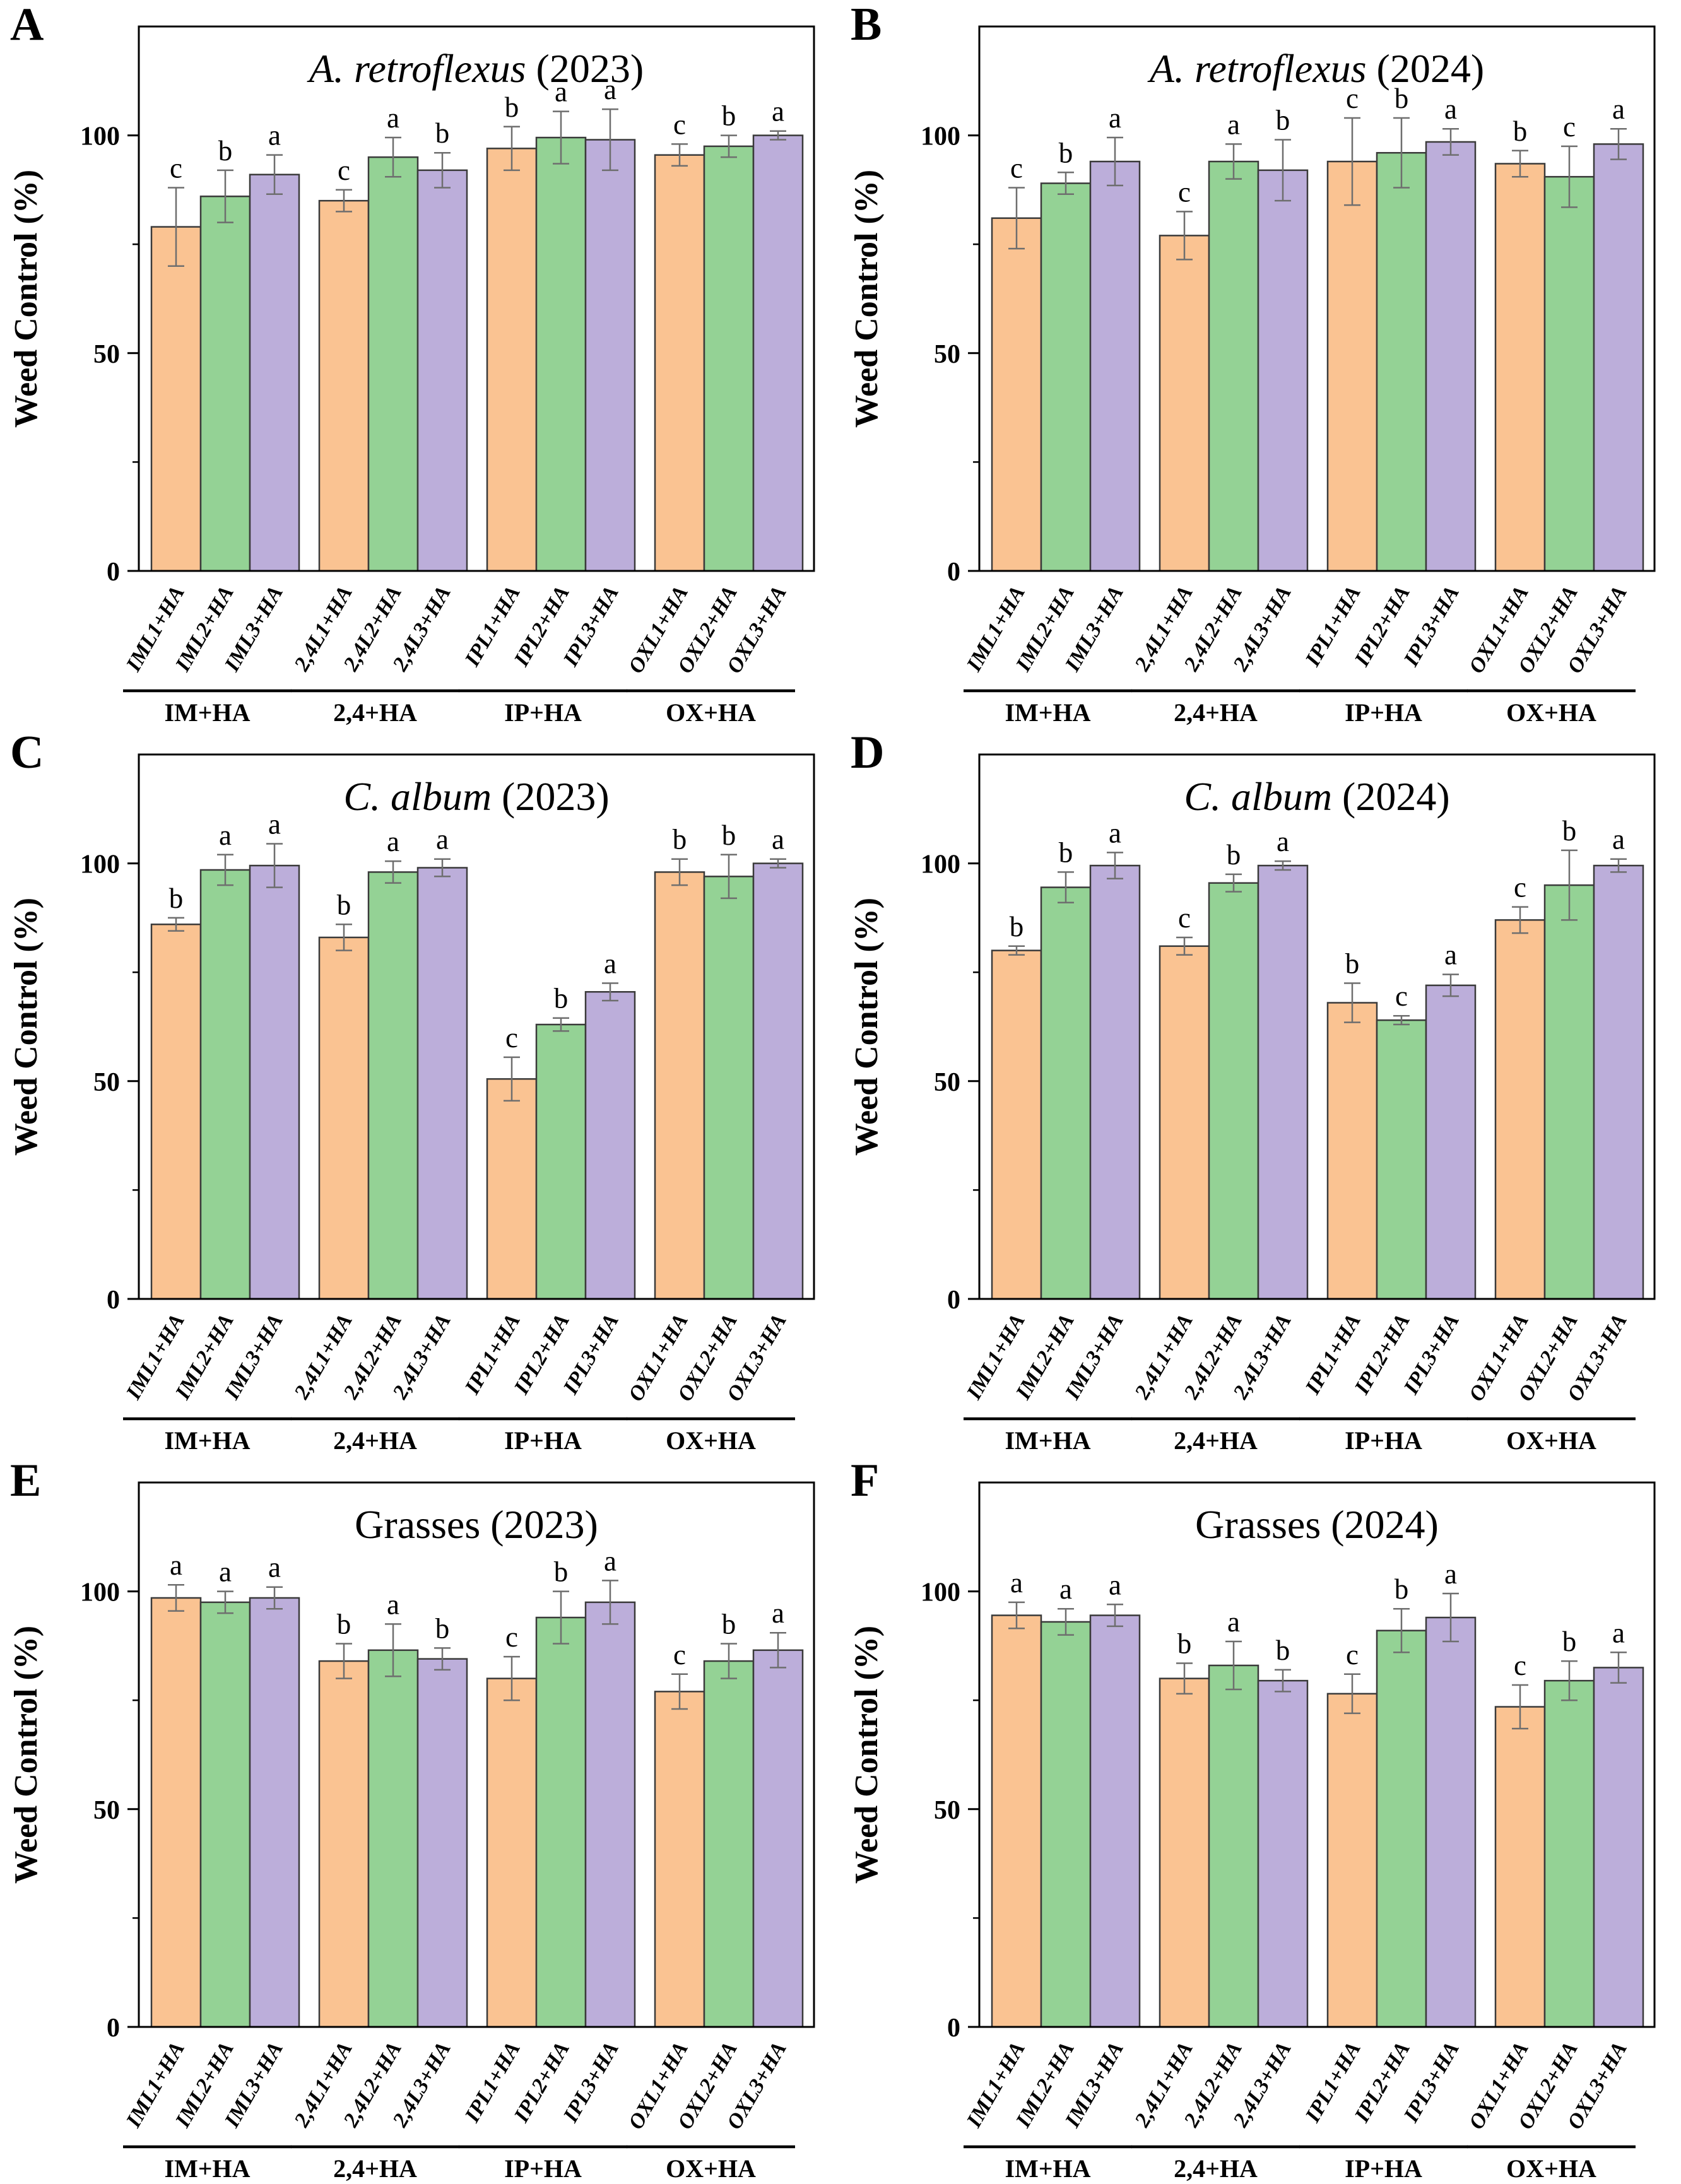 The width and height of the screenshot is (1681, 2184). What do you see at coordinates (476, 1524) in the screenshot?
I see `chart-title: Grasses (2023)` at bounding box center [476, 1524].